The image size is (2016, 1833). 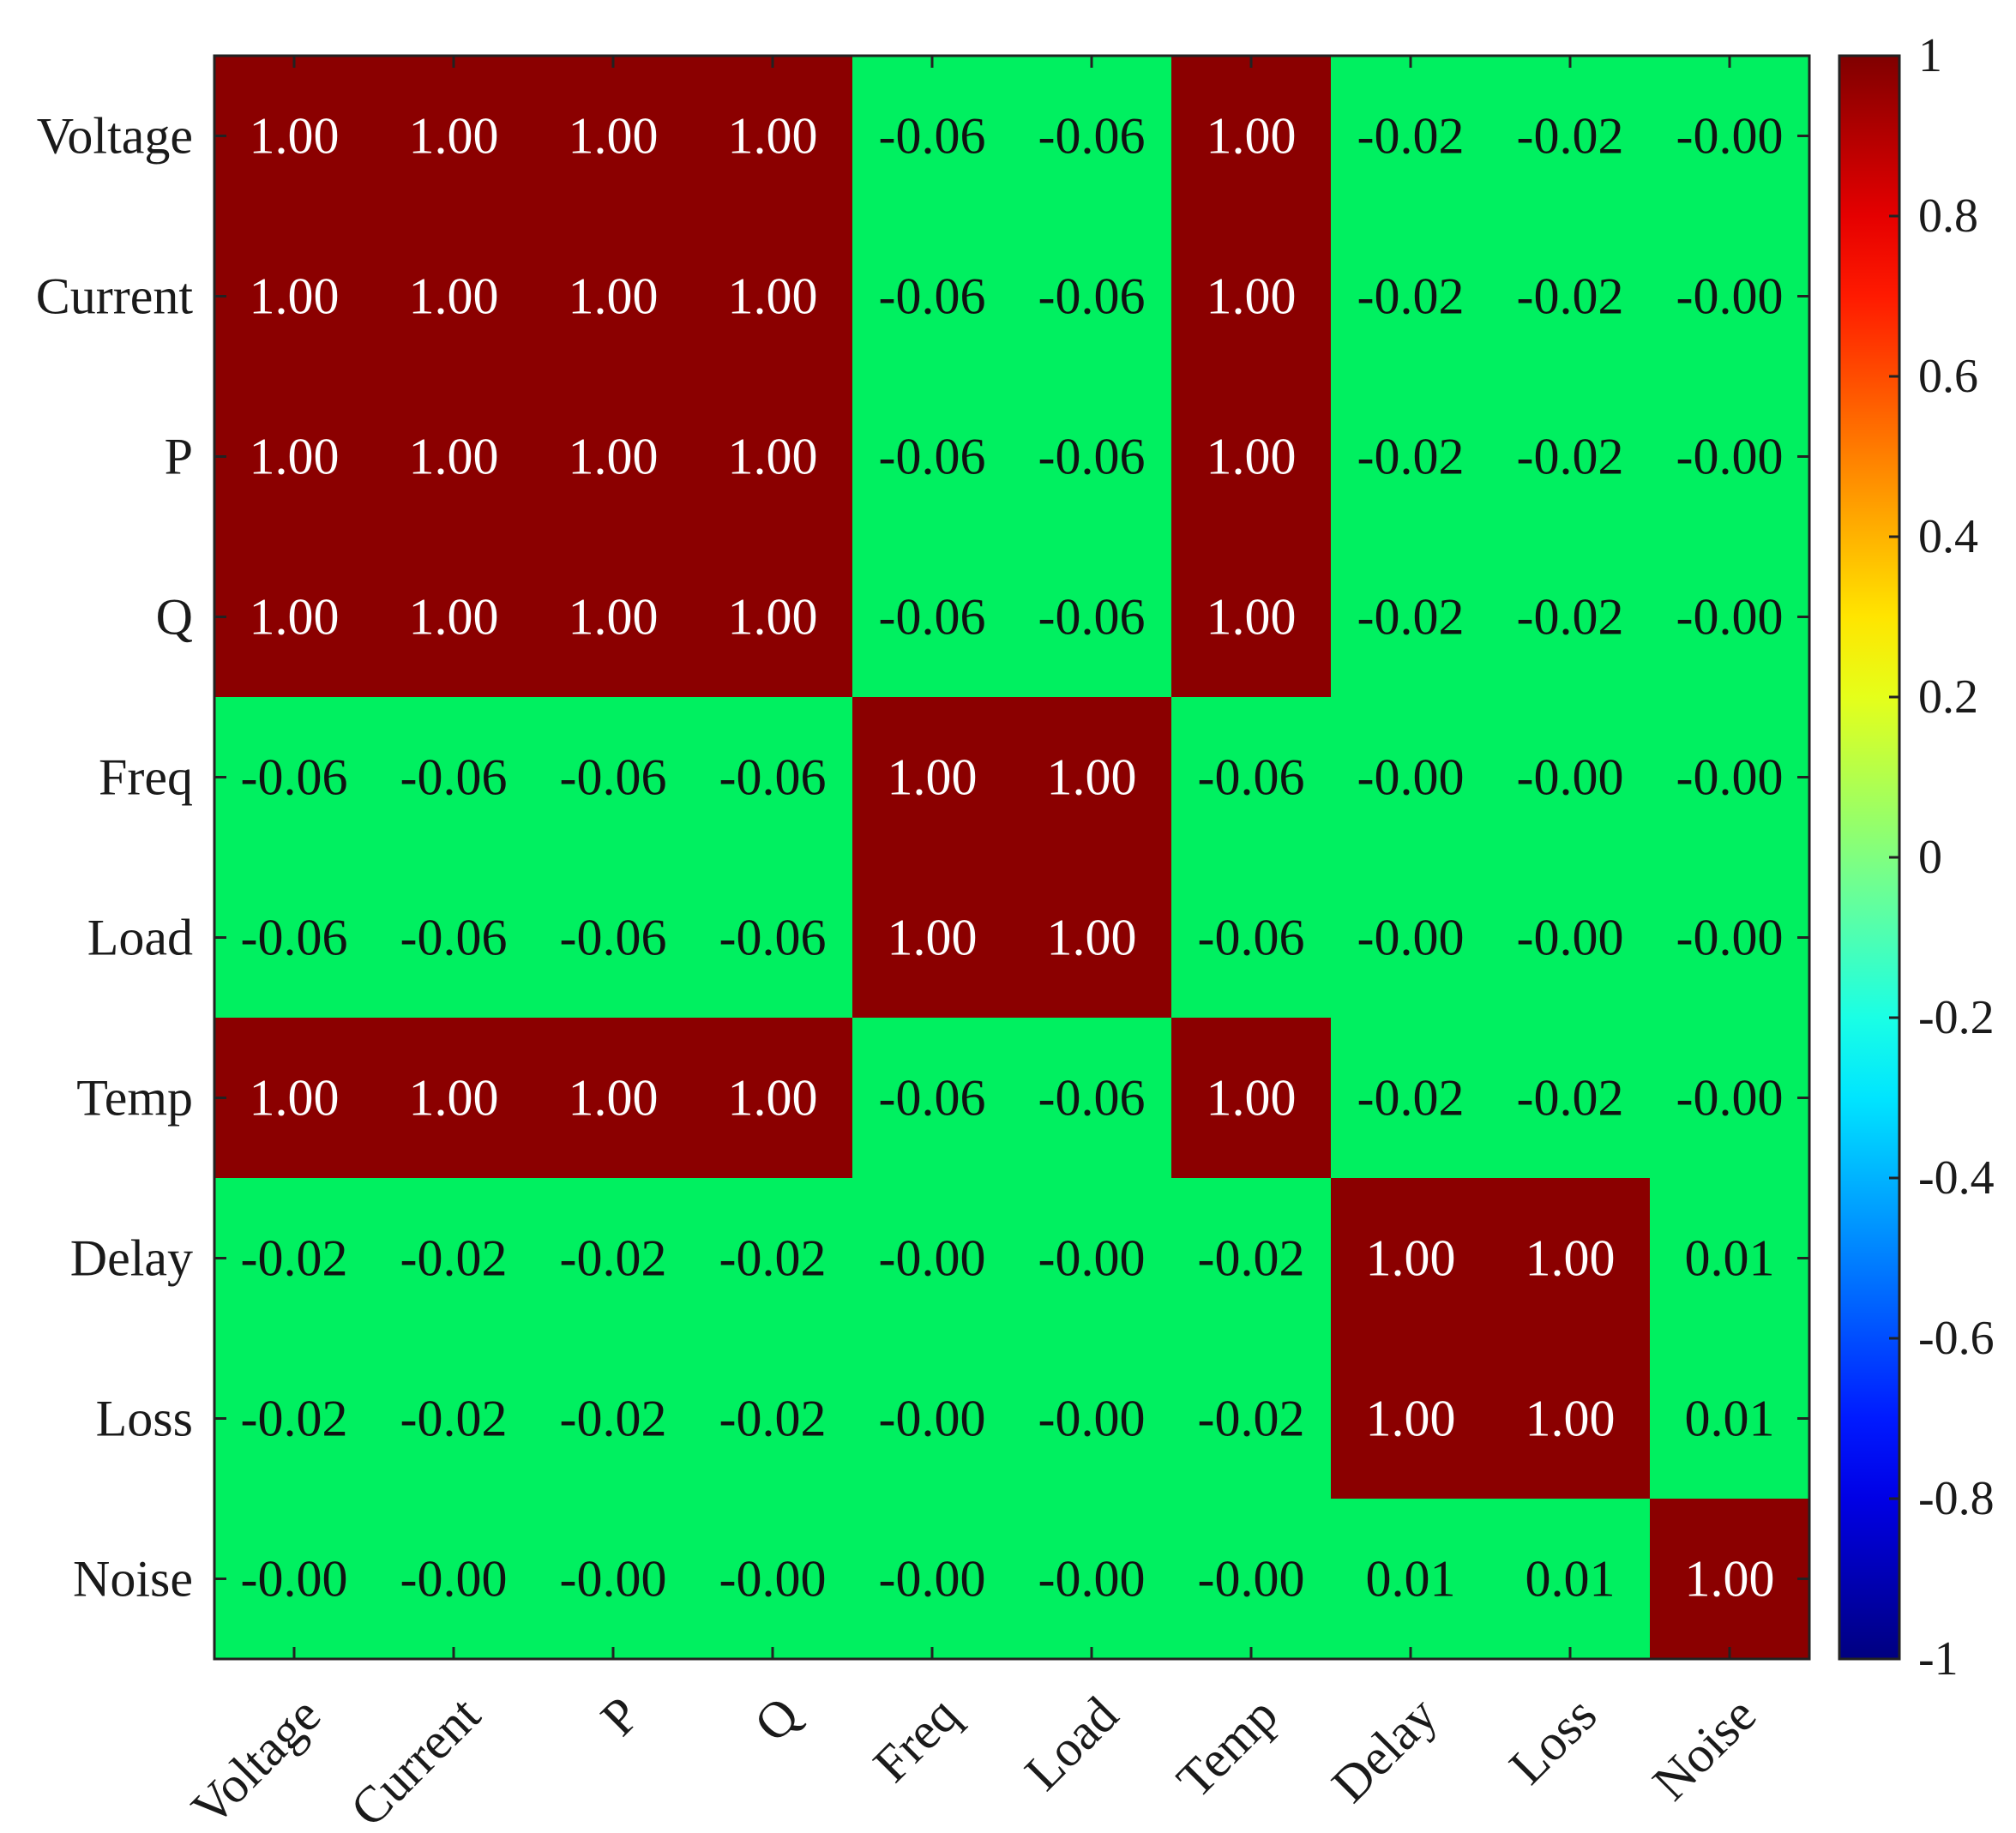 What do you see at coordinates (1092, 1419) in the screenshot?
I see `heatmap-cell-label-r8-c5: -0.00` at bounding box center [1092, 1419].